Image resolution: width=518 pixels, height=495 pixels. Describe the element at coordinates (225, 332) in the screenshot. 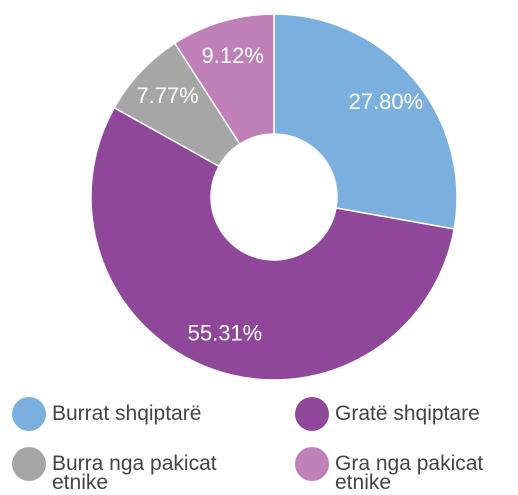

I see `slice-label: 55.31%` at that location.